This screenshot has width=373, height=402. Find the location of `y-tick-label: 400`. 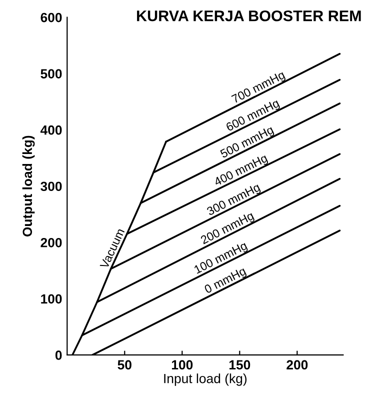

y-tick-label: 400 is located at coordinates (51, 130).